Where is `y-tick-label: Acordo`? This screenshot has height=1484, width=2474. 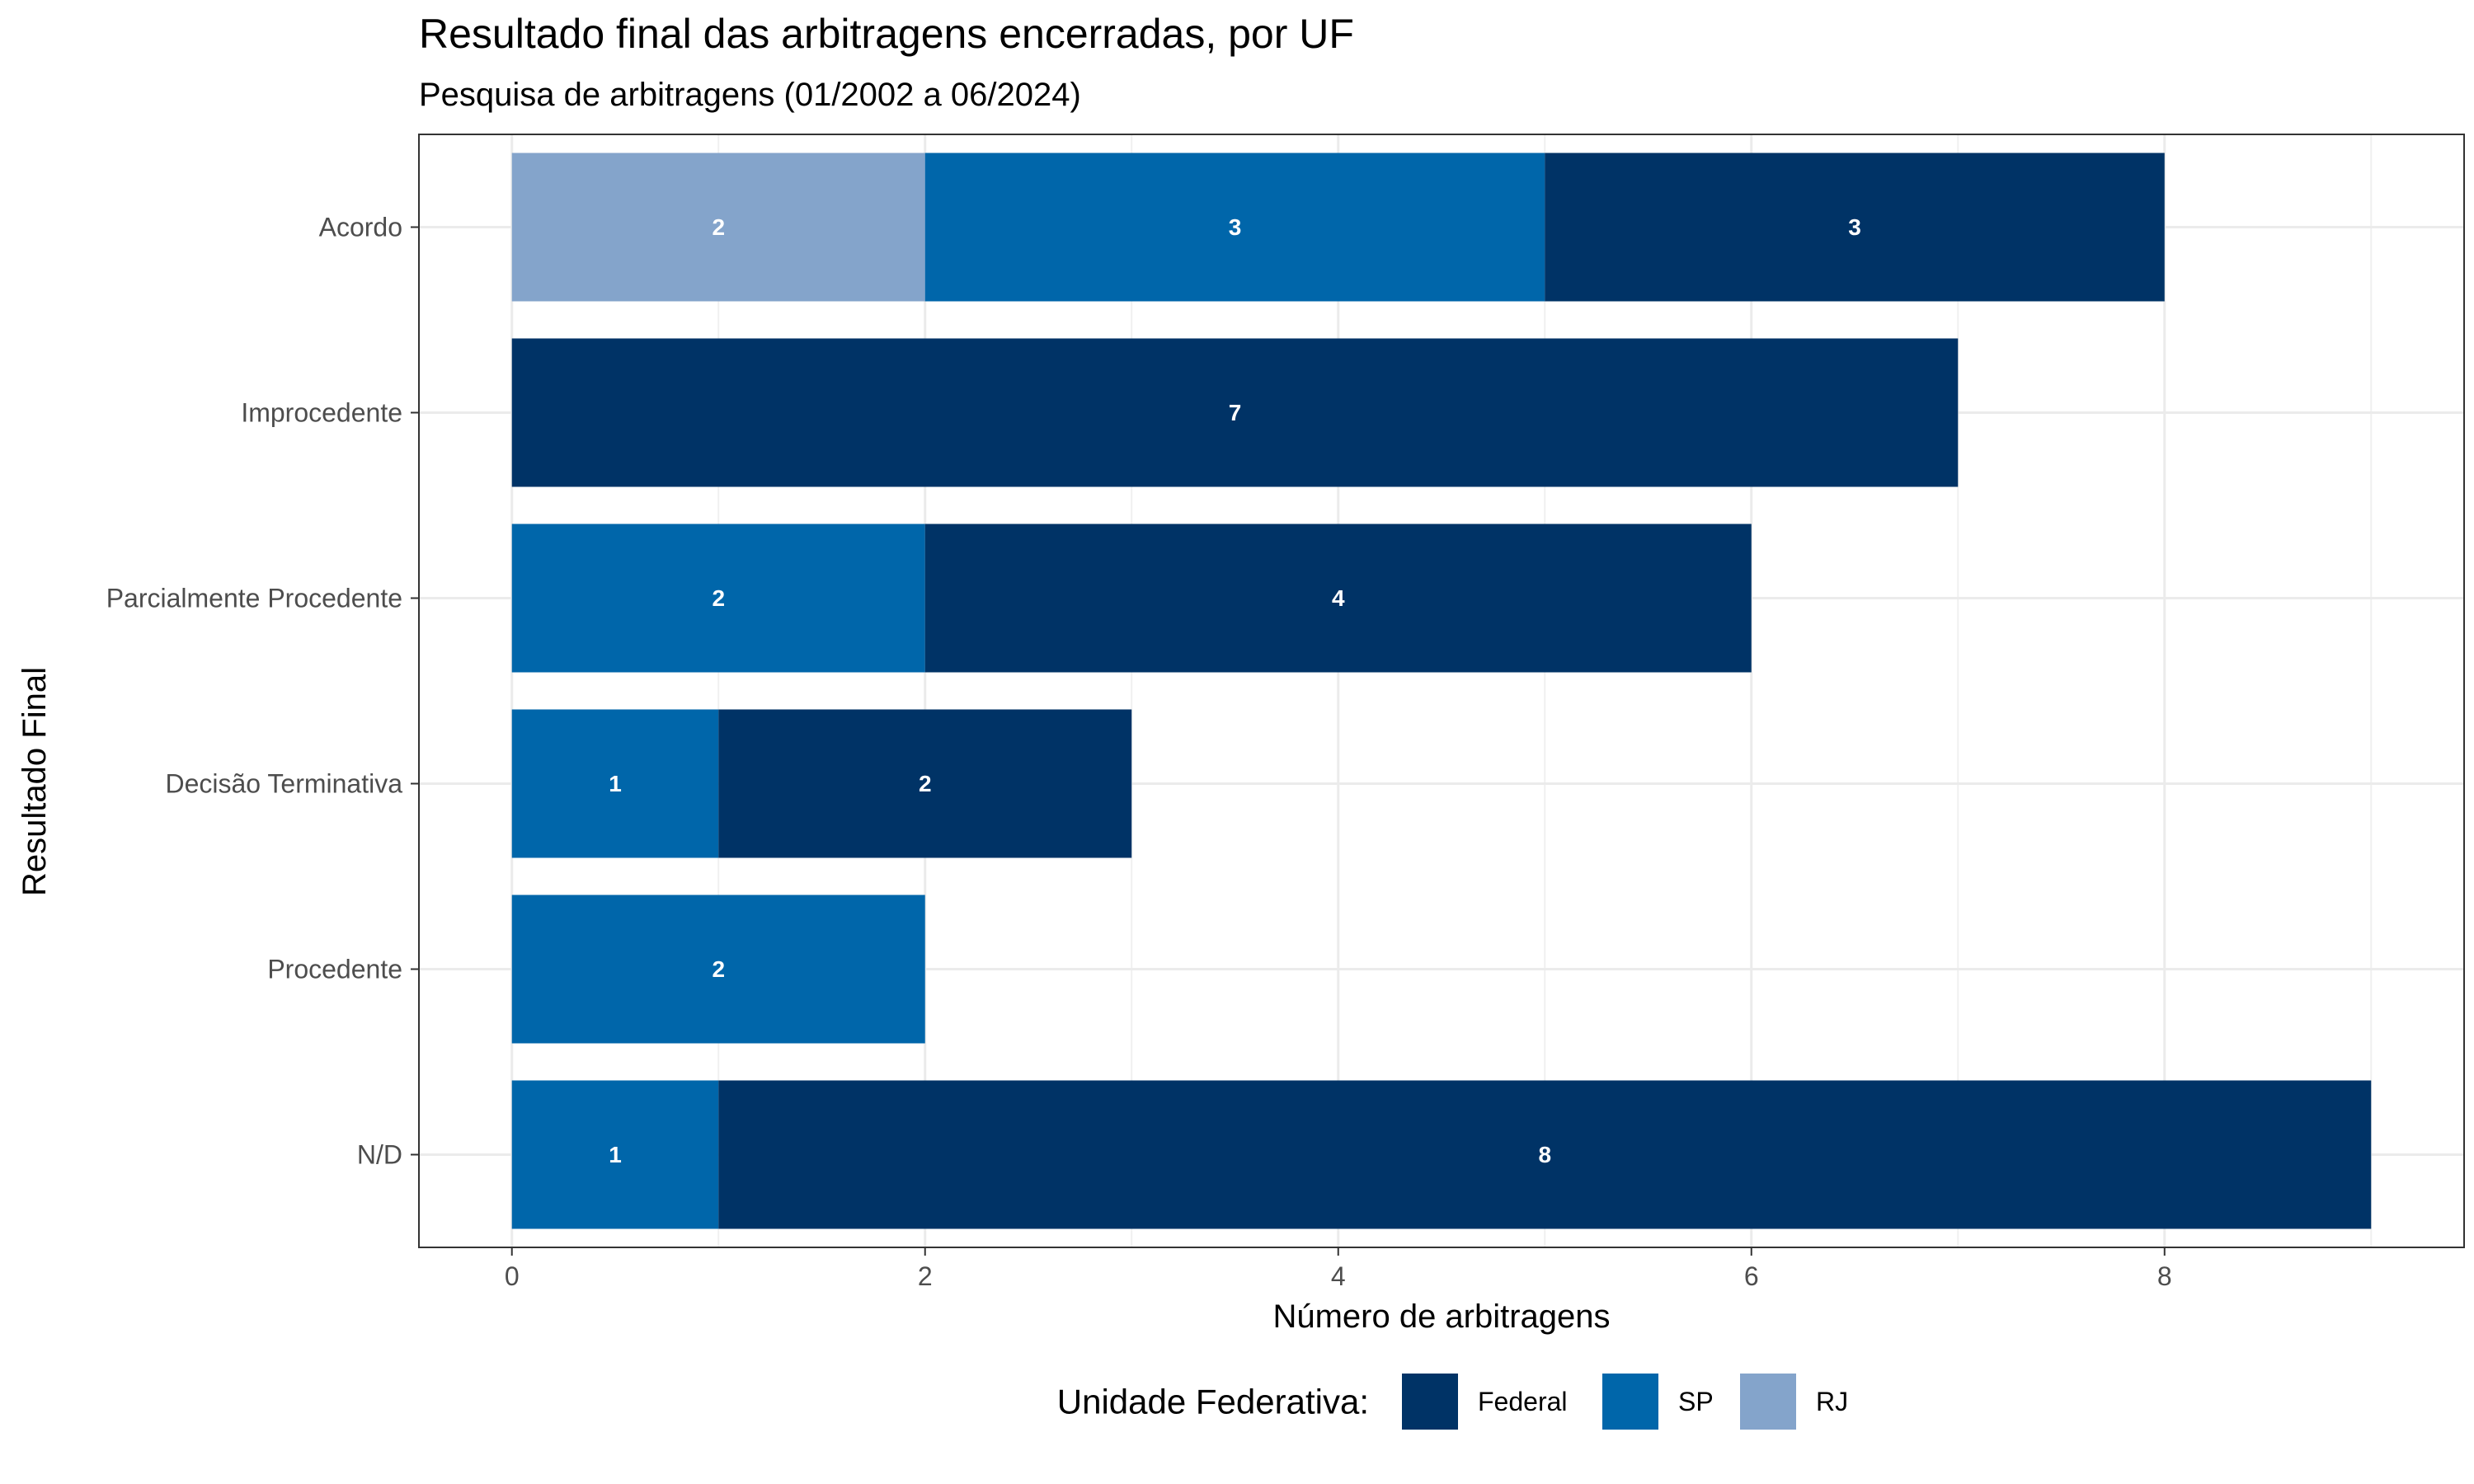 y-tick-label: Acordo is located at coordinates (360, 228).